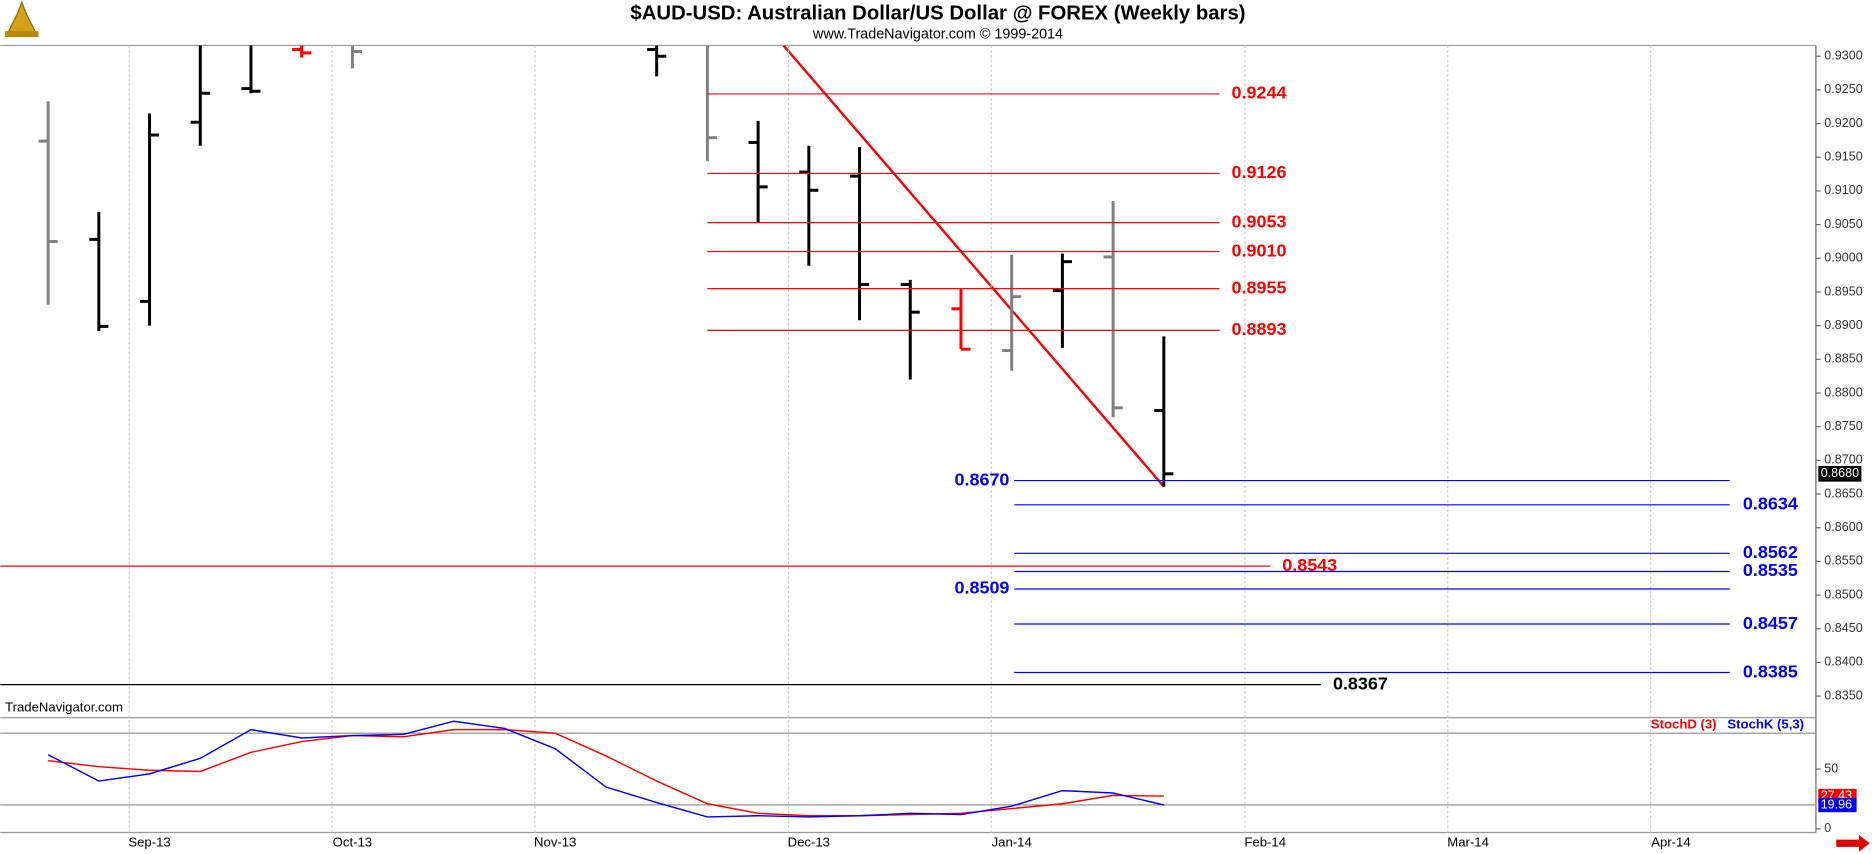 This screenshot has height=854, width=1876. What do you see at coordinates (1770, 552) in the screenshot?
I see `level-label: 0.8562` at bounding box center [1770, 552].